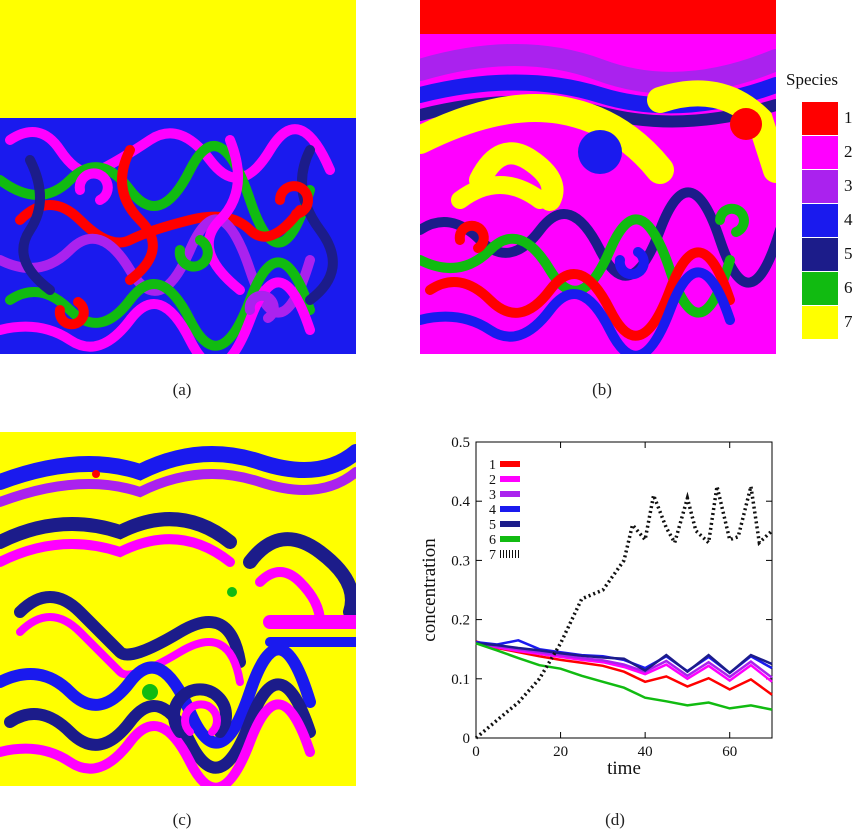  Describe the element at coordinates (492, 525) in the screenshot. I see `legend-label: 5` at that location.